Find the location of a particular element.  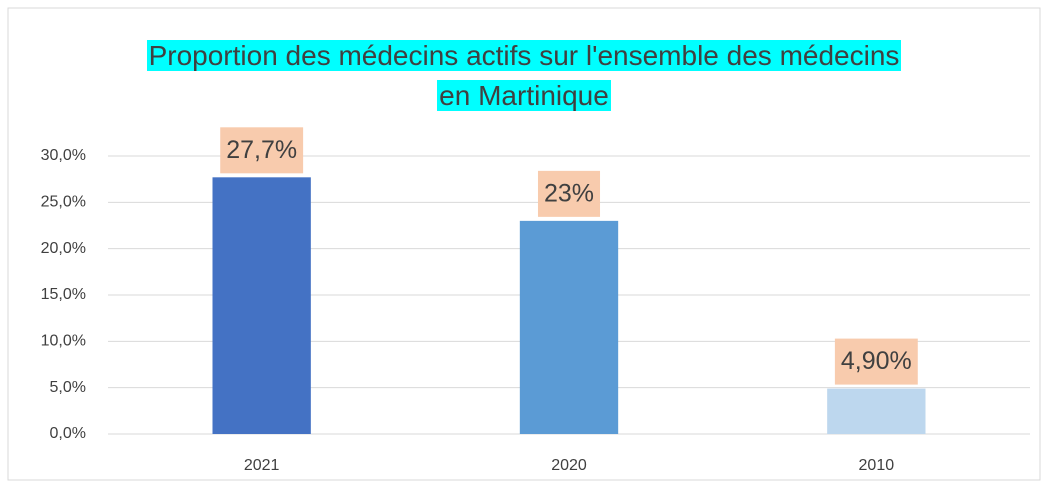

x-tick-label: 2020 is located at coordinates (569, 465).